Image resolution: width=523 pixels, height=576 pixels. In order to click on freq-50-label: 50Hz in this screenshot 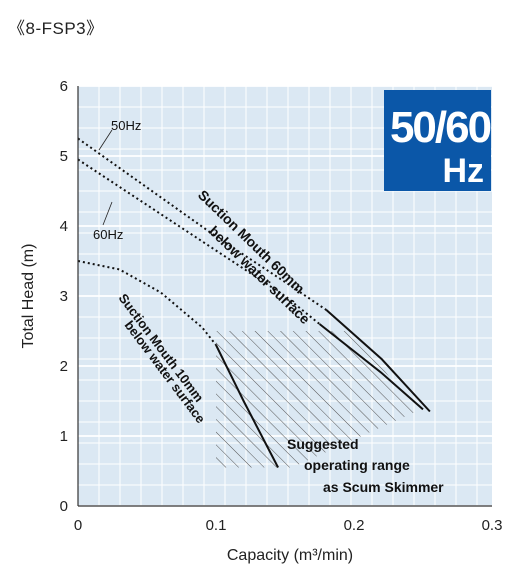, I will do `click(126, 125)`.